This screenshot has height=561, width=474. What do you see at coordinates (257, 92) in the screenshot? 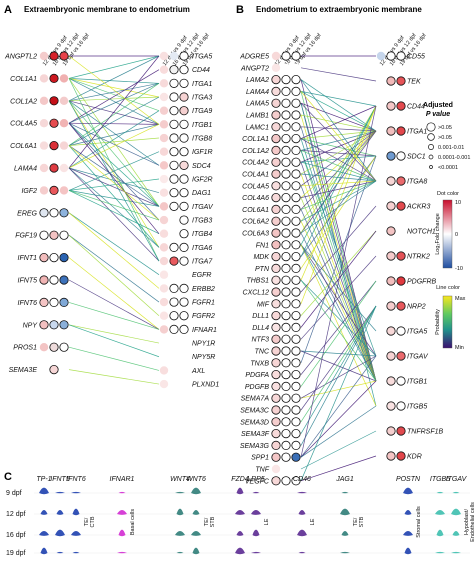
I see `ligand-label: LAMA4` at bounding box center [257, 92].